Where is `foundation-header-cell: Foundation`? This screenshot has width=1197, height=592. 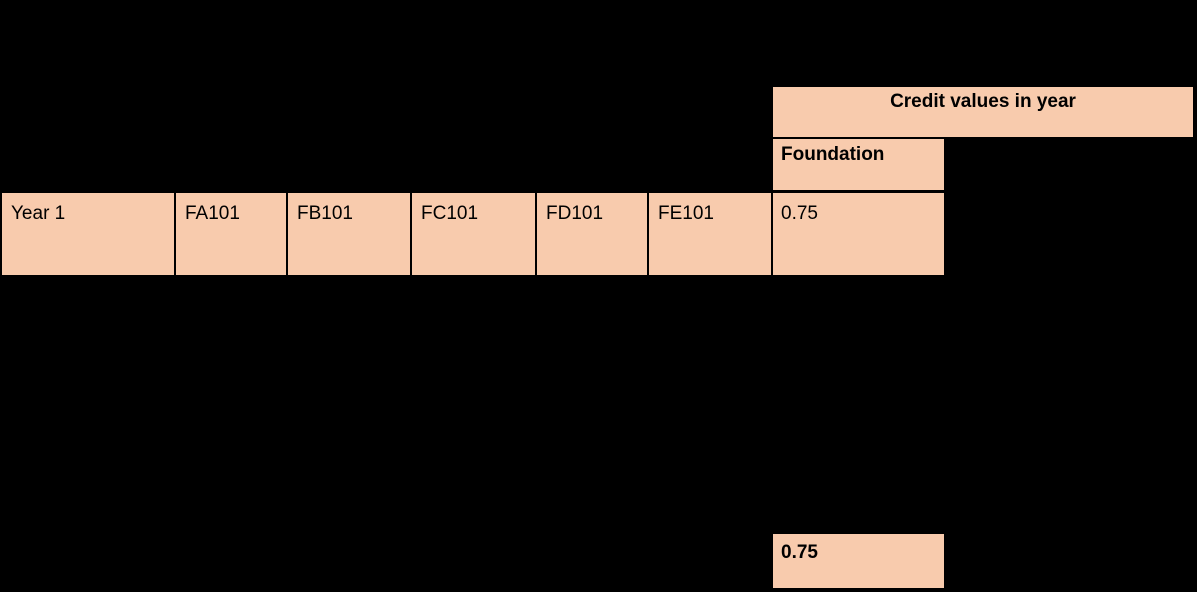 foundation-header-cell: Foundation is located at coordinates (858, 164).